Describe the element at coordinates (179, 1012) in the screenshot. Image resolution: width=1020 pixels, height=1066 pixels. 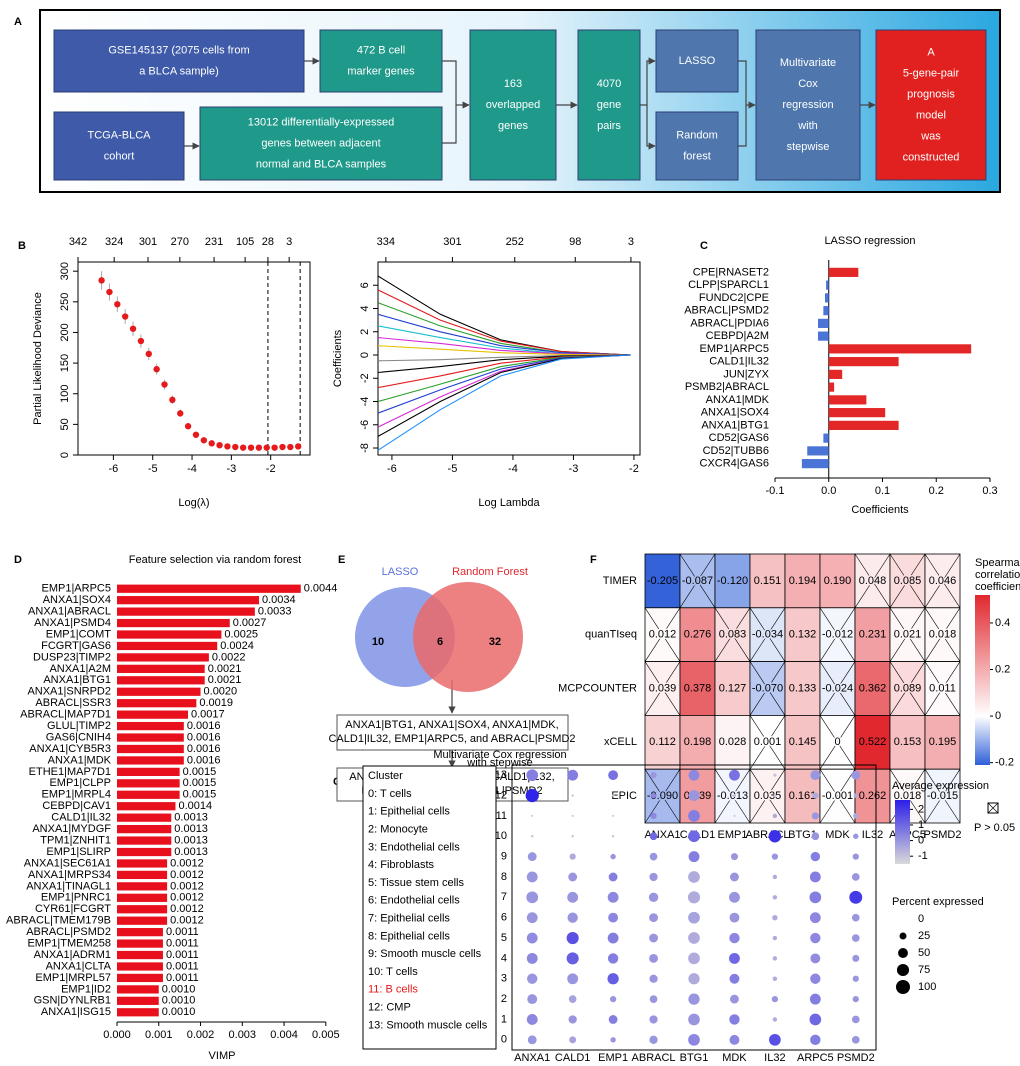
I see `value-label: 0.0010` at that location.